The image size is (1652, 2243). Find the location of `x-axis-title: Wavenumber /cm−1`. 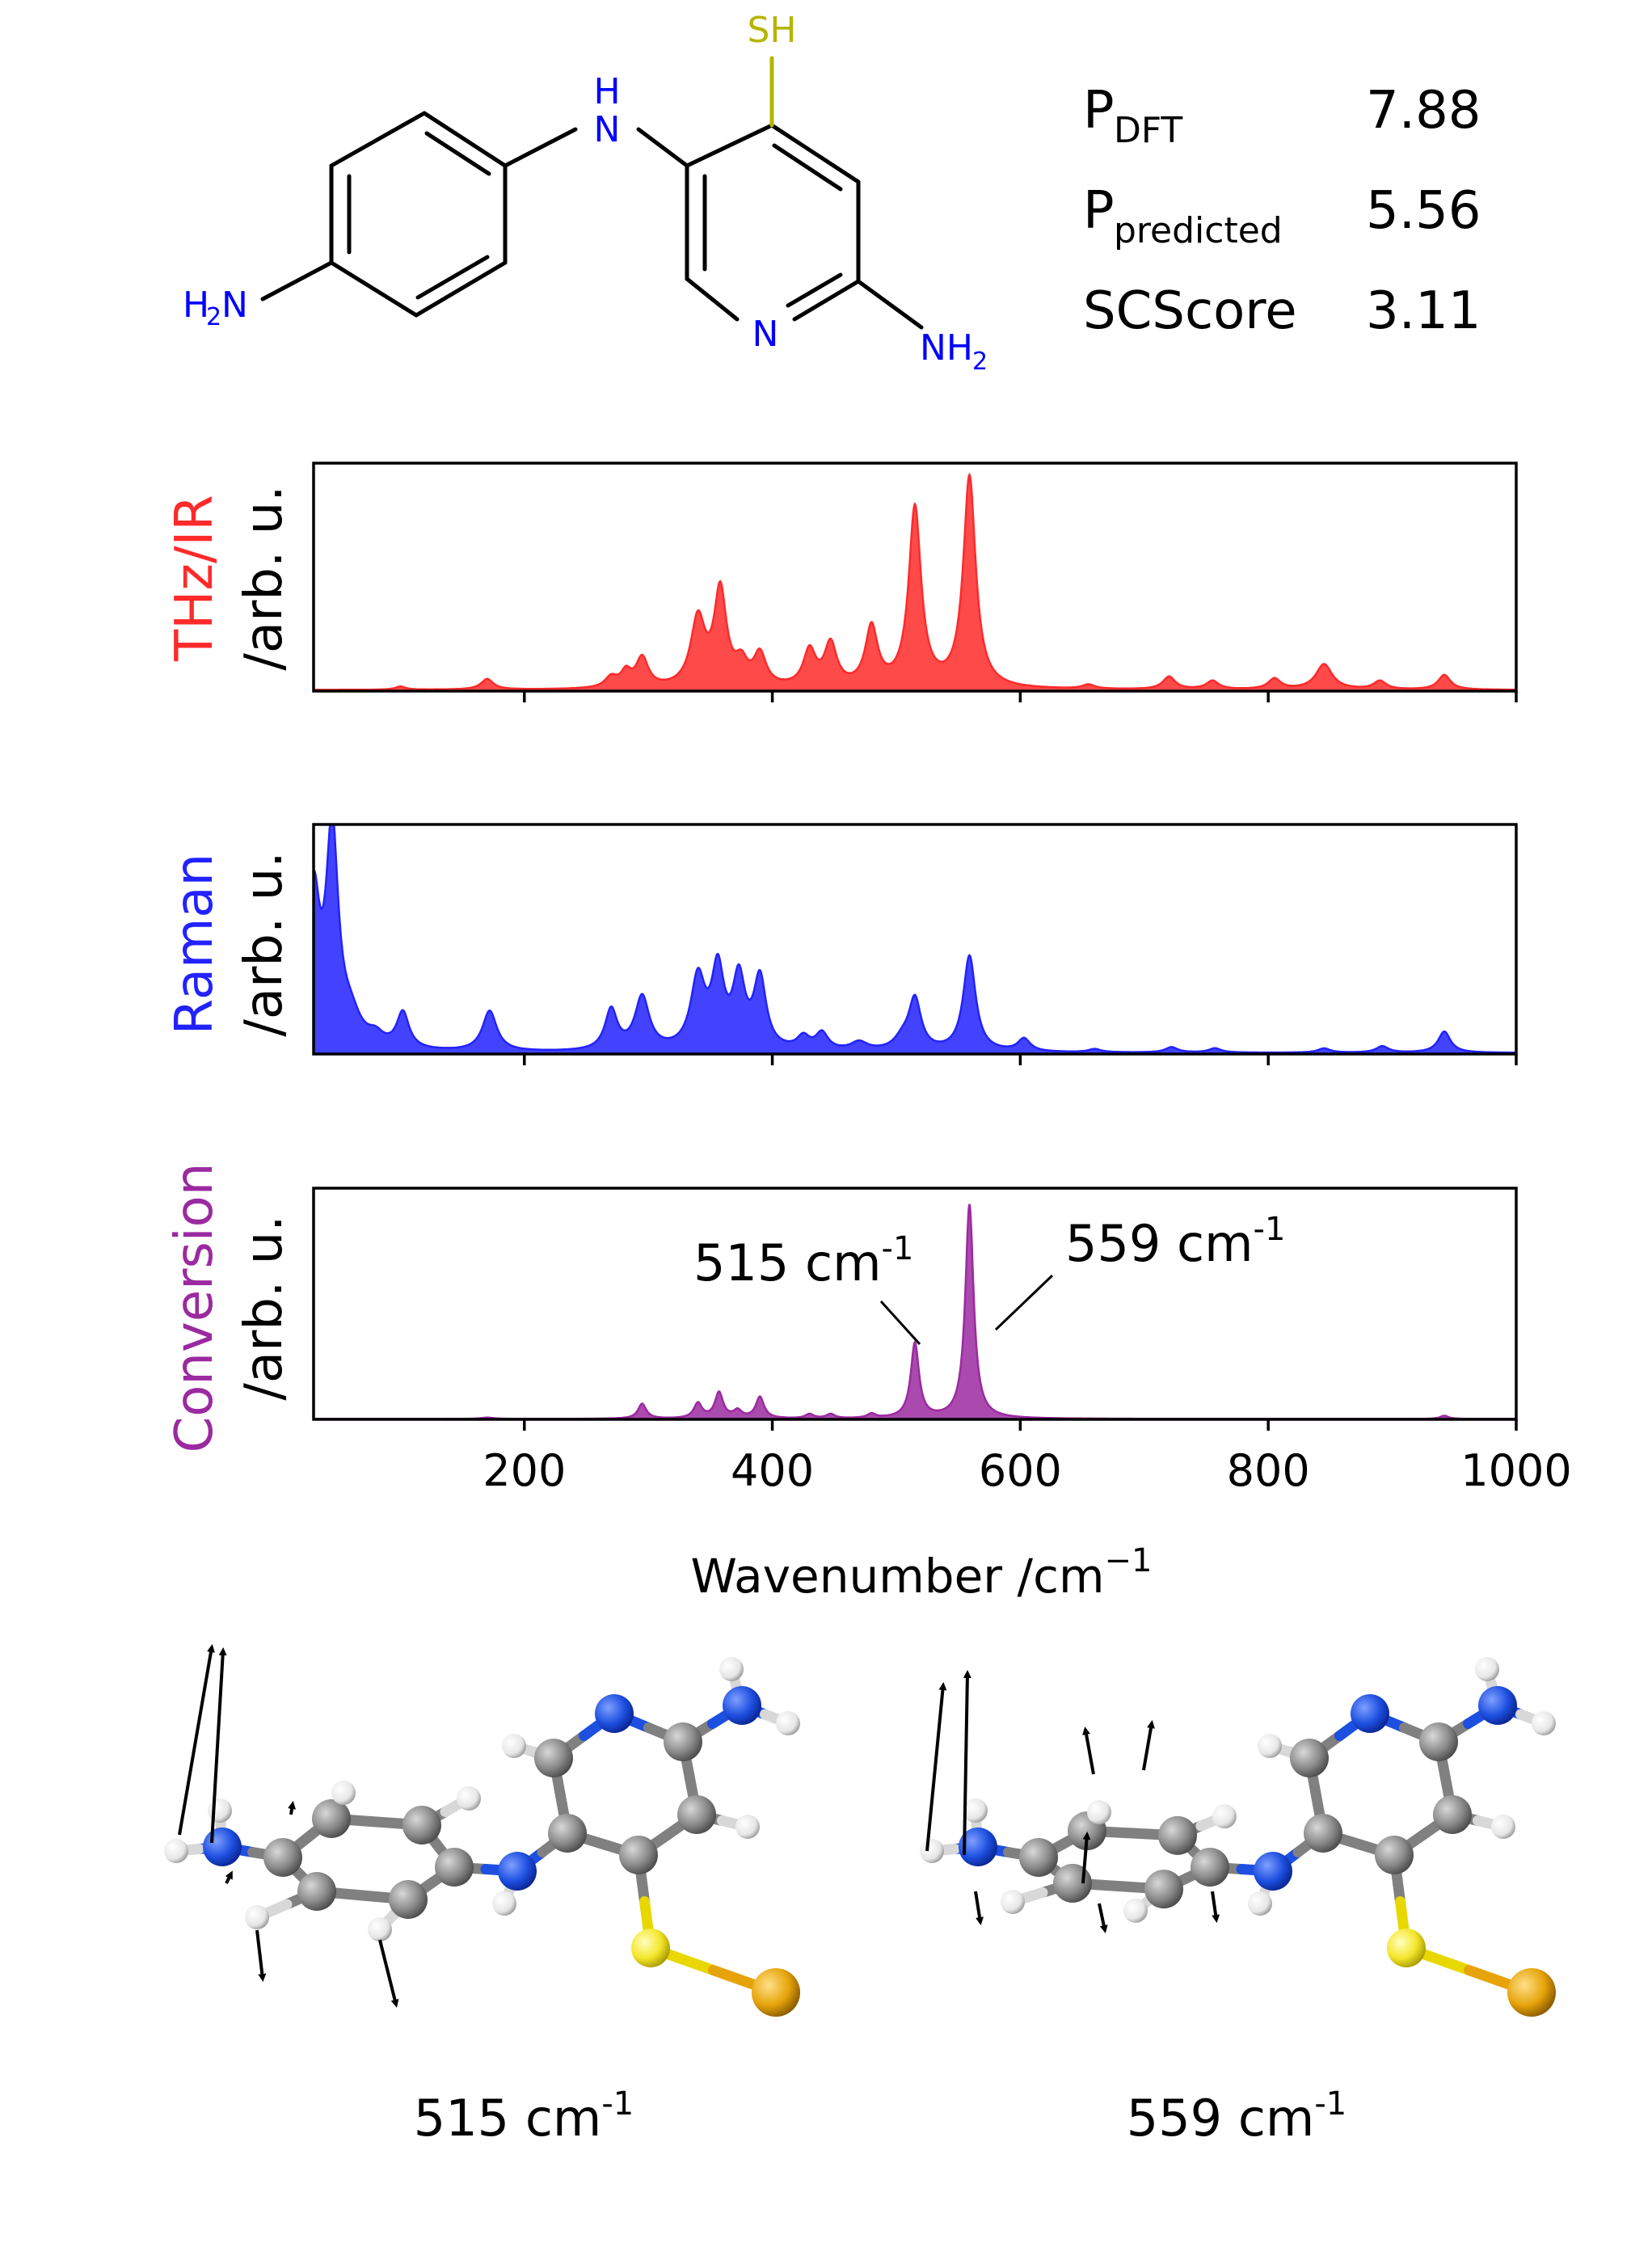

x-axis-title: Wavenumber /cm−1 is located at coordinates (922, 1573).